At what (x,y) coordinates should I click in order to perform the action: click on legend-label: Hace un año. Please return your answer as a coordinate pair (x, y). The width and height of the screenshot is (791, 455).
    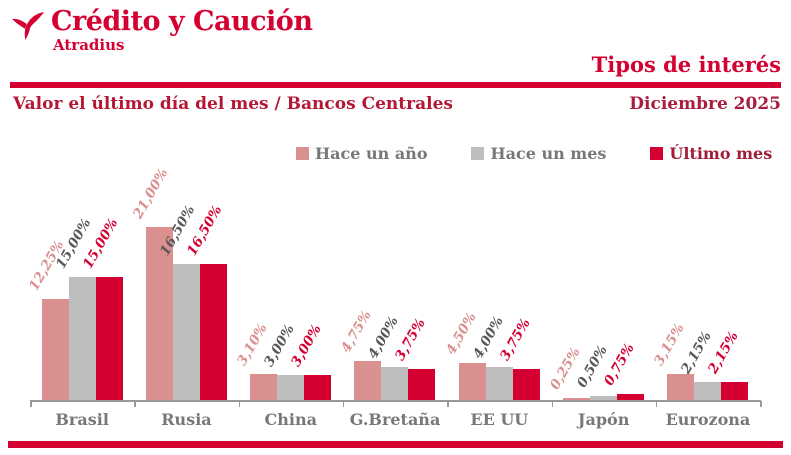
    Looking at the image, I should click on (371, 153).